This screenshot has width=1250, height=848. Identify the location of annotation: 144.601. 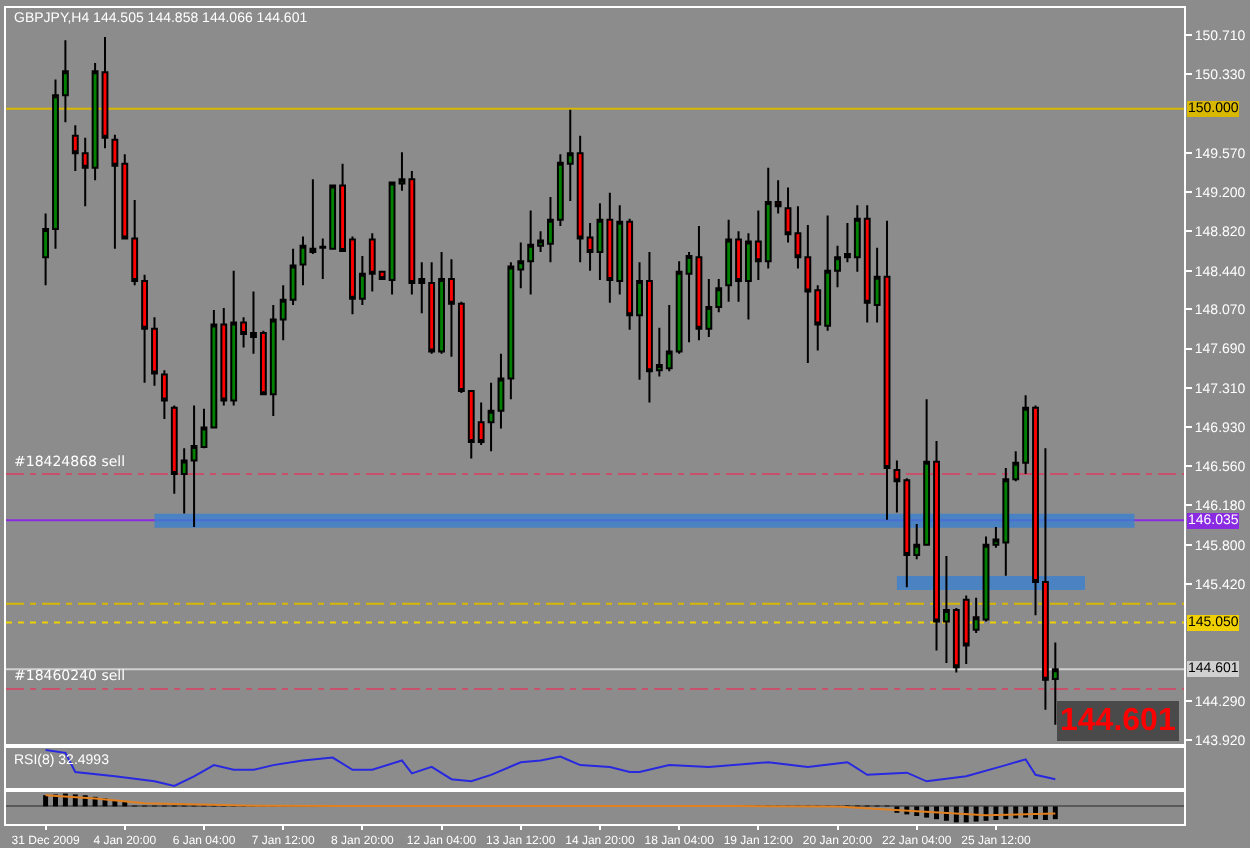
(1118, 721).